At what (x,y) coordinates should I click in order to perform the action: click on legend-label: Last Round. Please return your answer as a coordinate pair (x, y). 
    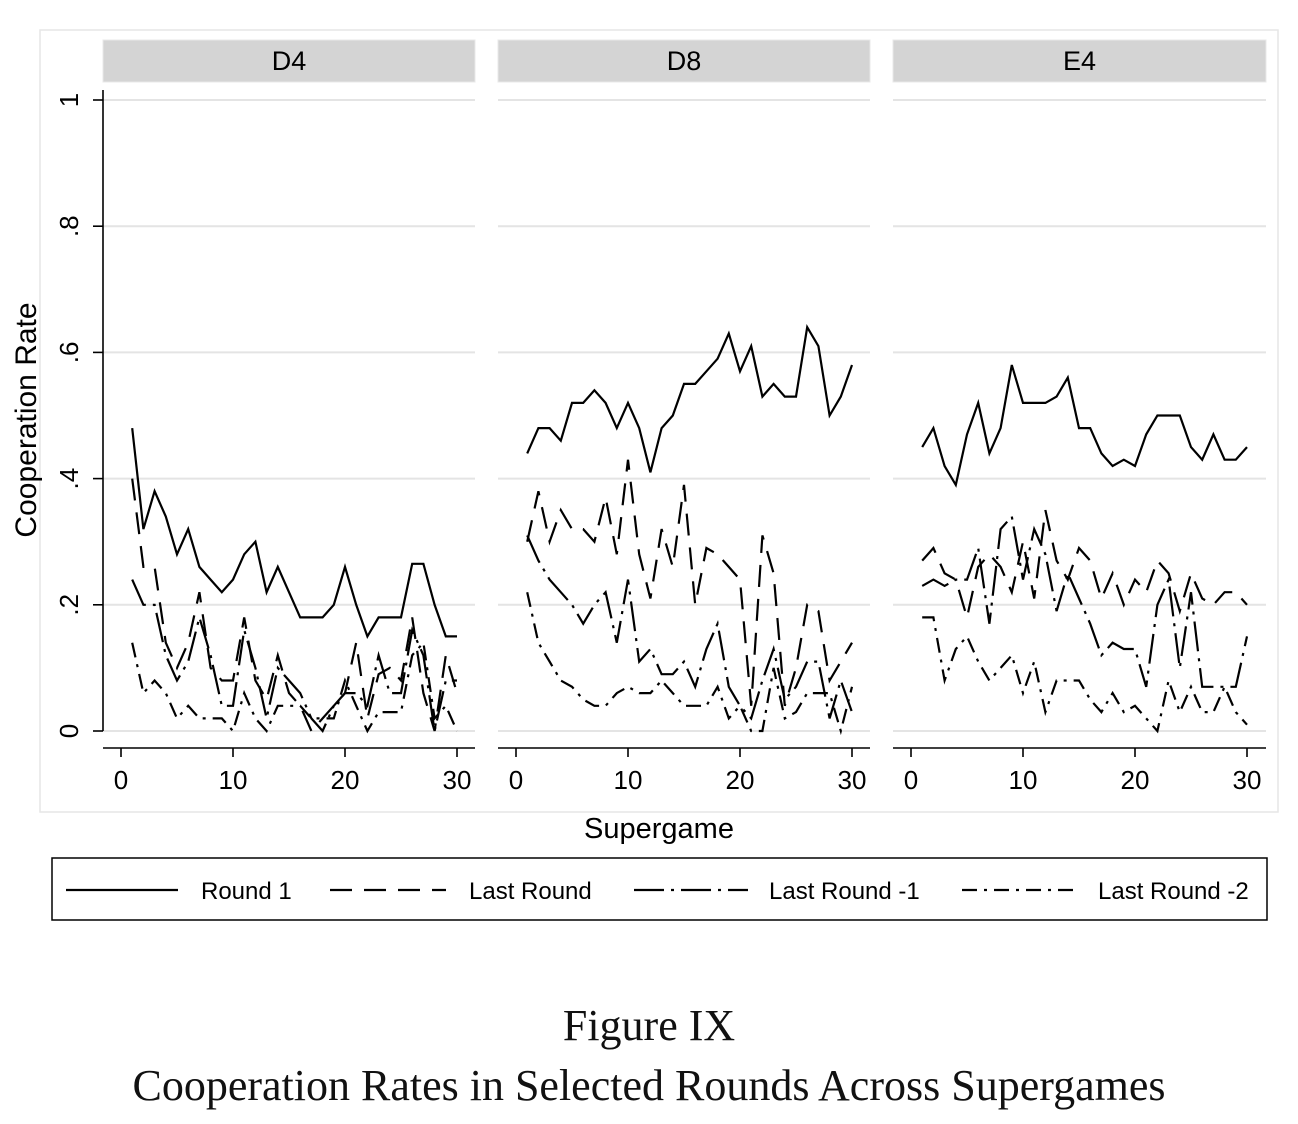
    Looking at the image, I should click on (530, 891).